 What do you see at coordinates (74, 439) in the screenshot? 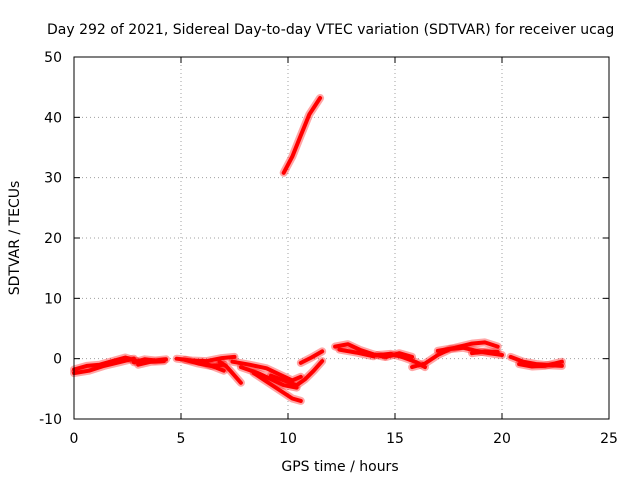
I see `x-tick-label: 0` at bounding box center [74, 439].